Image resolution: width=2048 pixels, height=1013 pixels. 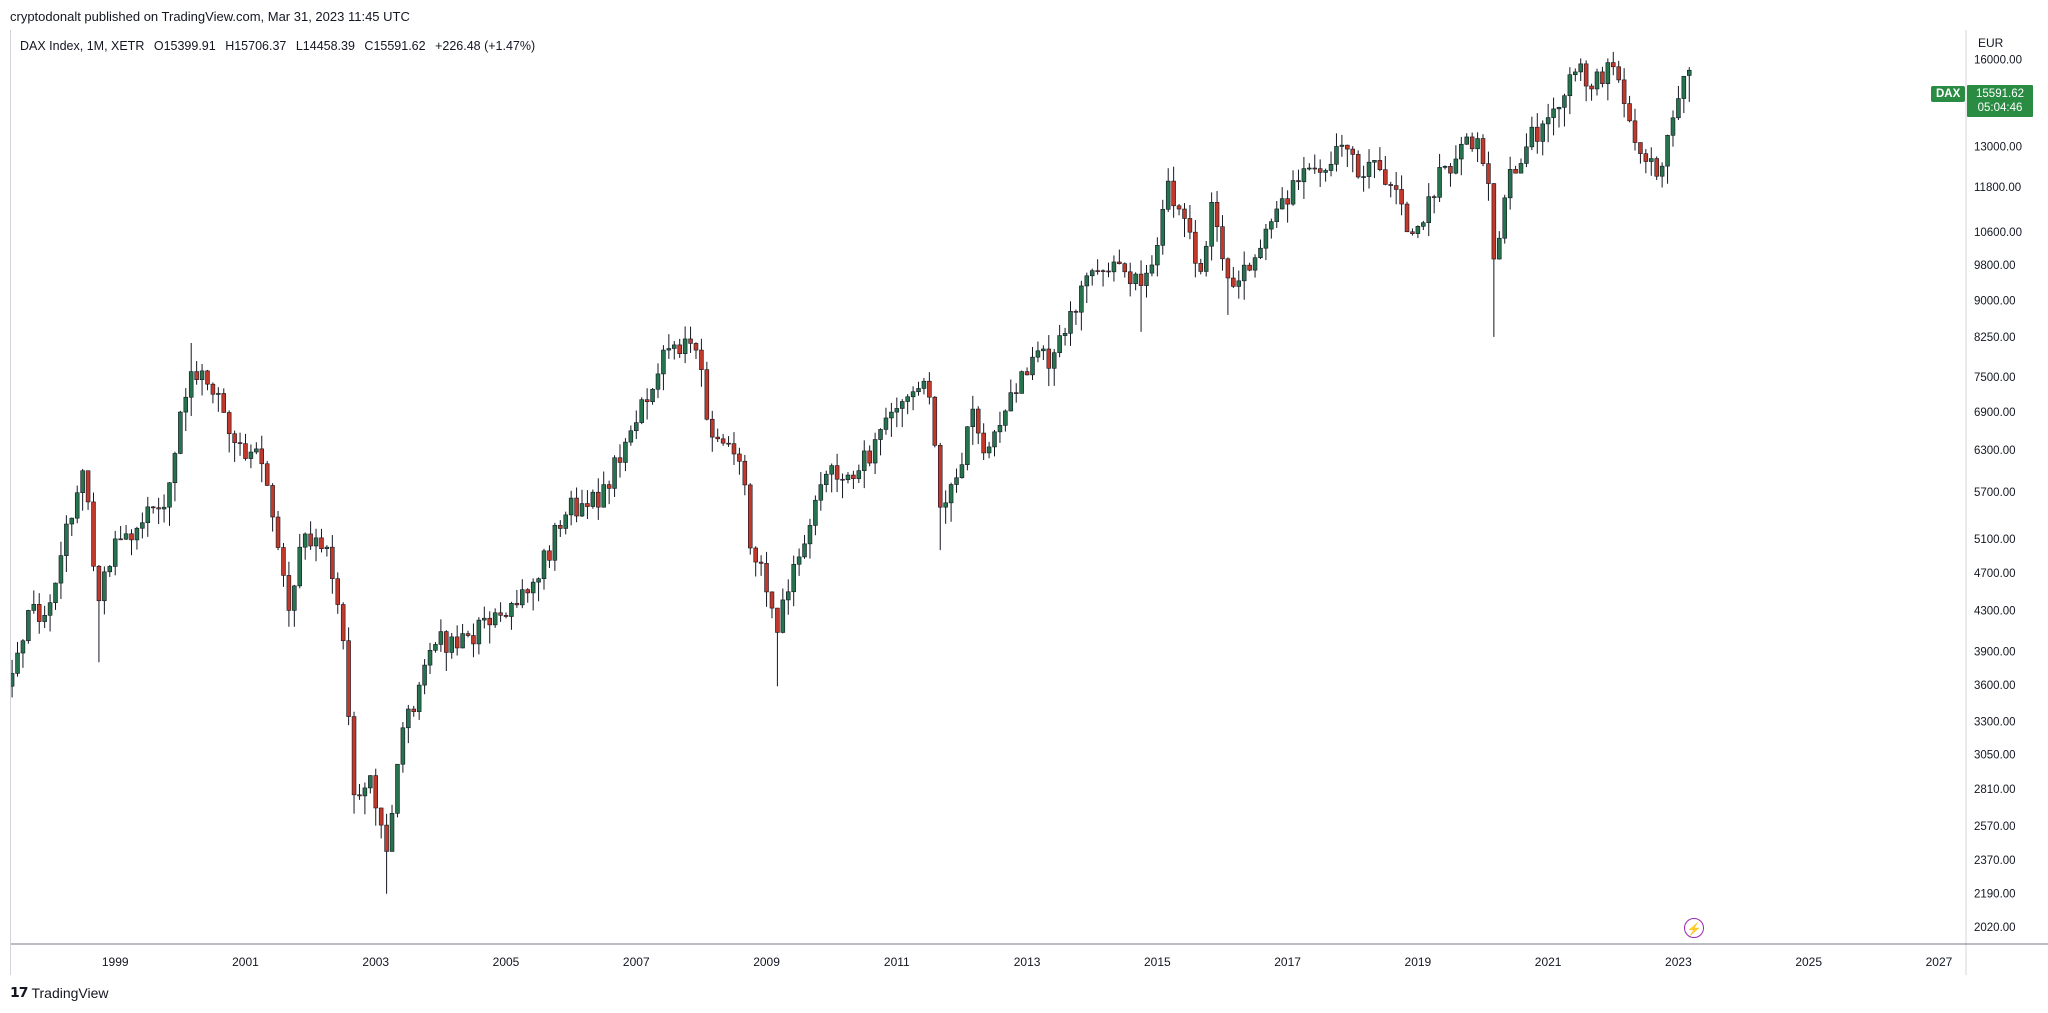 What do you see at coordinates (506, 962) in the screenshot?
I see `x-tick-label: 2005` at bounding box center [506, 962].